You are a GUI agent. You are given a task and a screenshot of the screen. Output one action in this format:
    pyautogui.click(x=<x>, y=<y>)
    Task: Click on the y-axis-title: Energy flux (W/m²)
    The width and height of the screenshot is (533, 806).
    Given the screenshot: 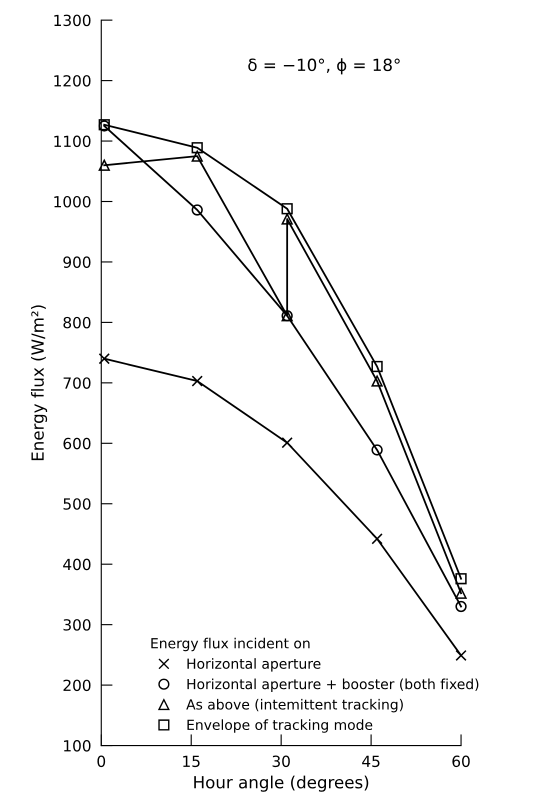 What is the action you would take?
    pyautogui.click(x=39, y=382)
    